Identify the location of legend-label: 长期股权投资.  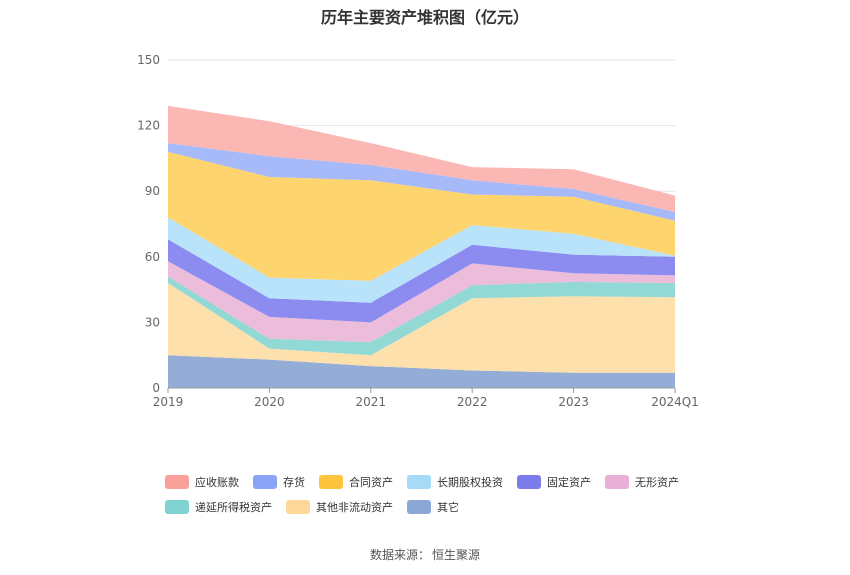
(470, 482).